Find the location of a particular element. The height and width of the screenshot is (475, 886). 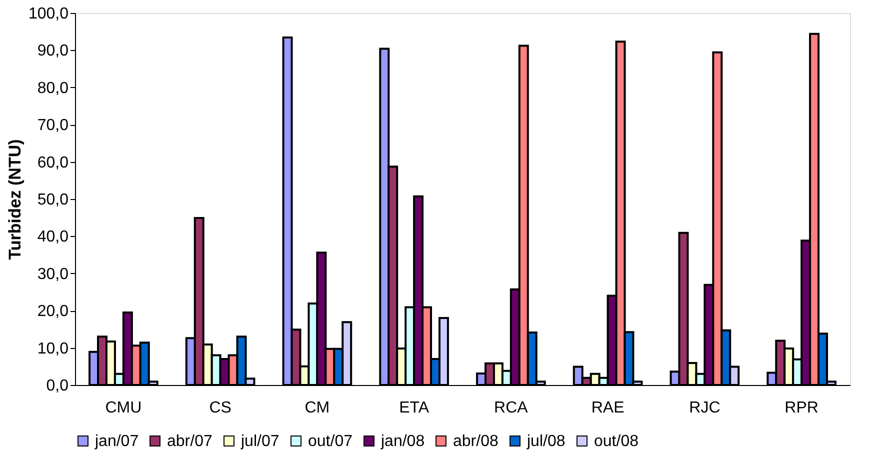

y-tick-label: 100,0 is located at coordinates (48, 14).